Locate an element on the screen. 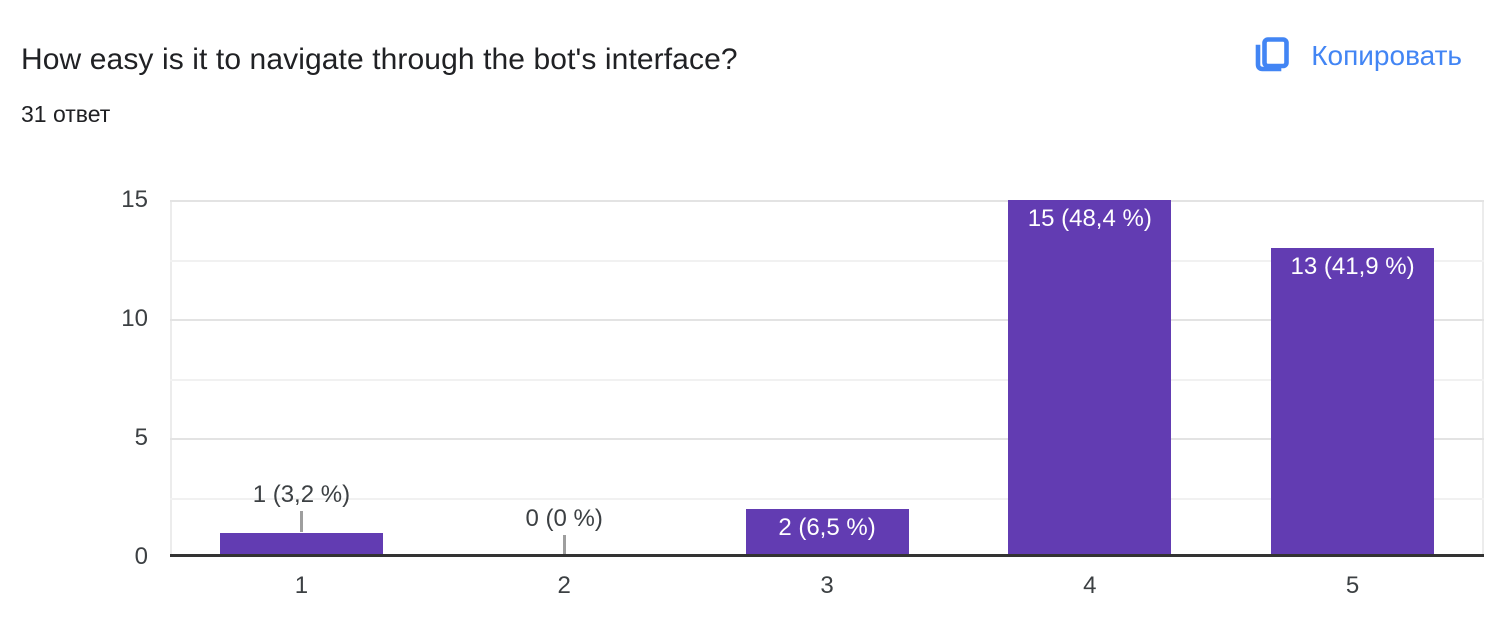 This screenshot has width=1490, height=630. copy-button: Копировать is located at coordinates (1356, 56).